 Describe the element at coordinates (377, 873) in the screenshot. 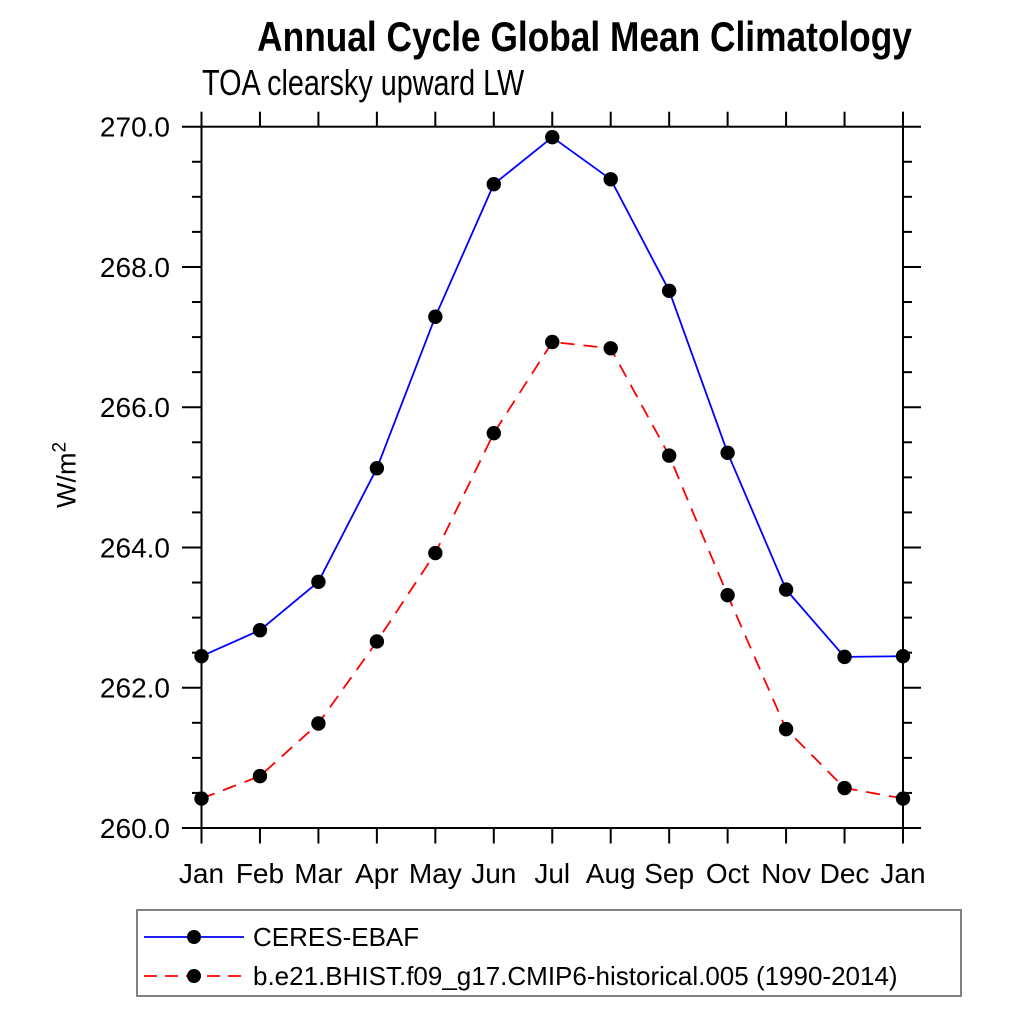

I see `x-tick-label: Apr` at that location.